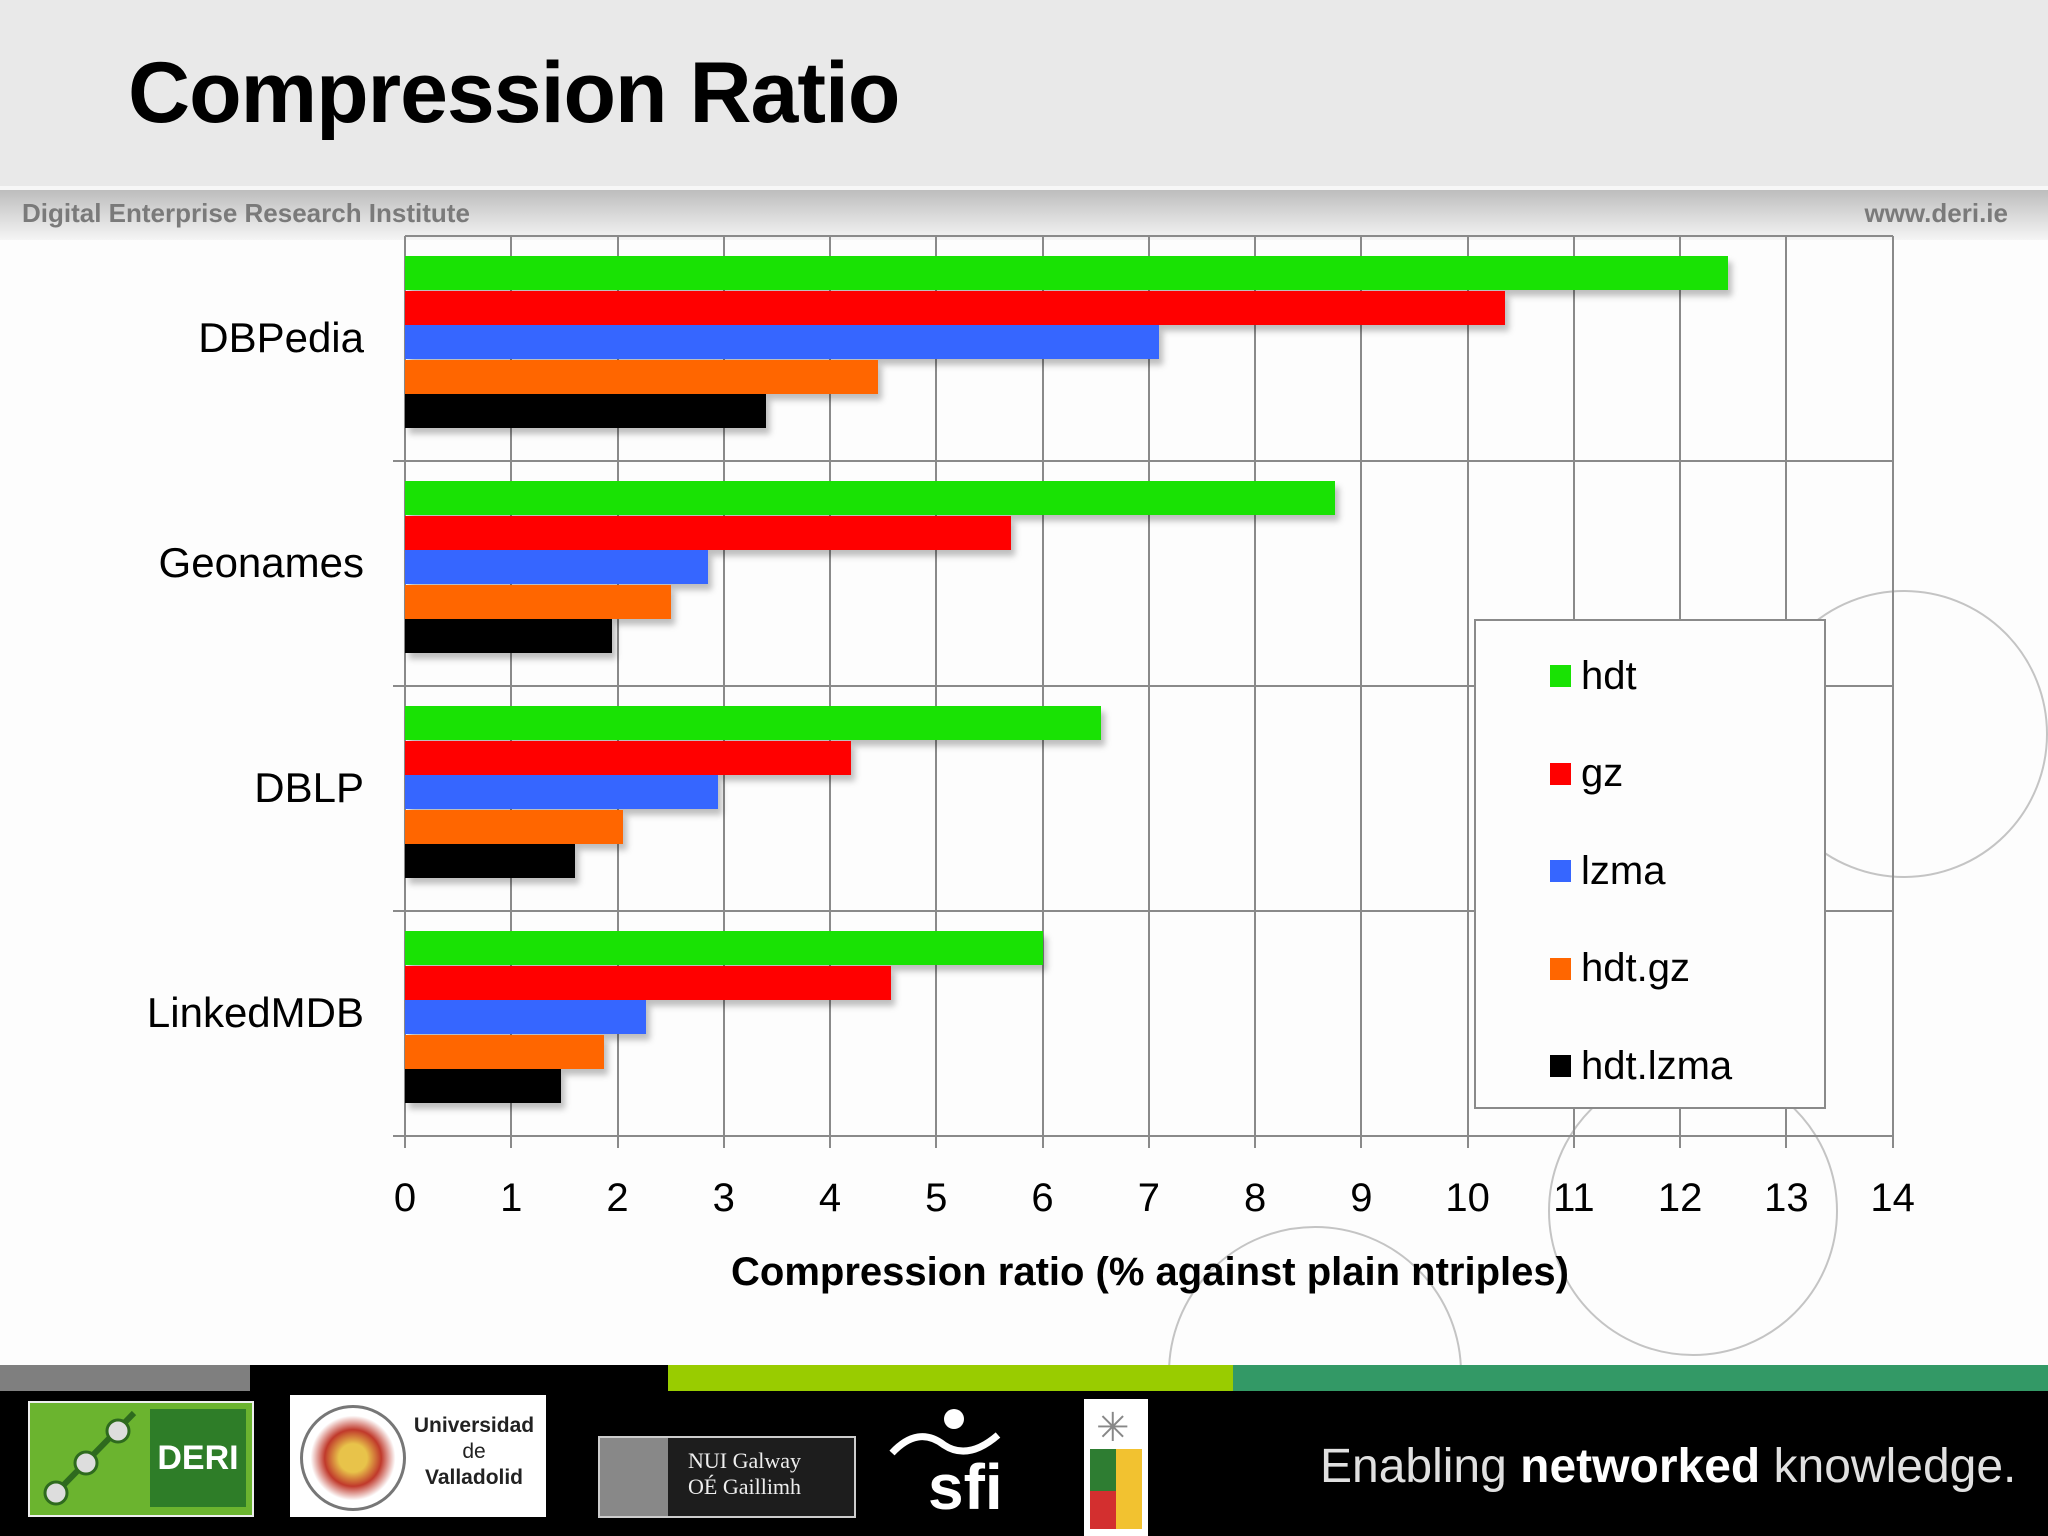 This screenshot has height=1536, width=2048. What do you see at coordinates (281, 338) in the screenshot?
I see `category-label: DBPedia` at bounding box center [281, 338].